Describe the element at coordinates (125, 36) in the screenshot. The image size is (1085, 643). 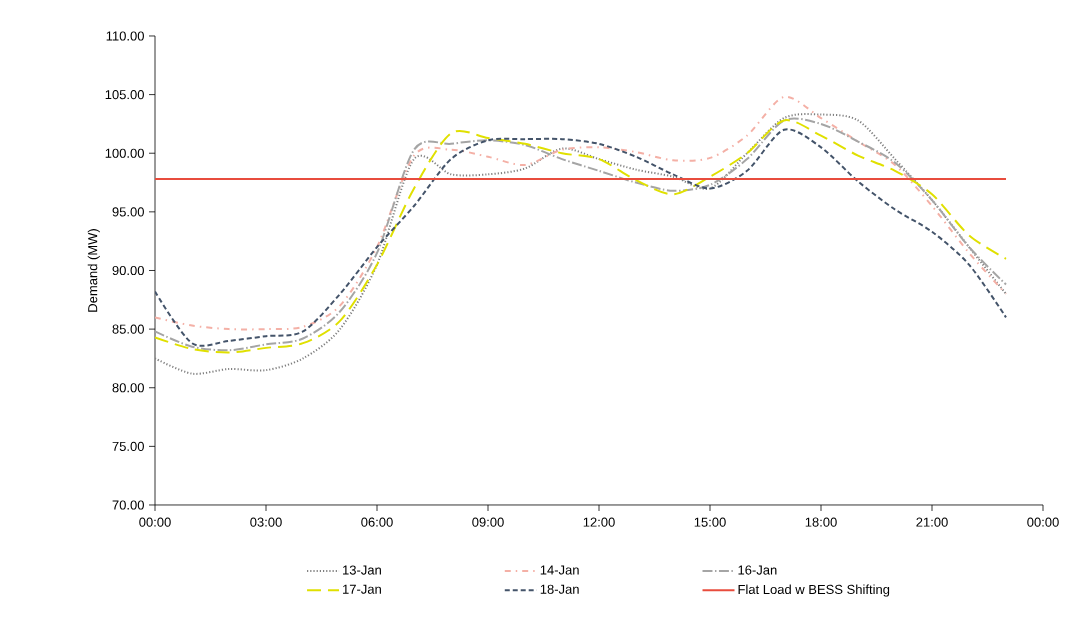
I see `y-tick-label: 110.00` at that location.